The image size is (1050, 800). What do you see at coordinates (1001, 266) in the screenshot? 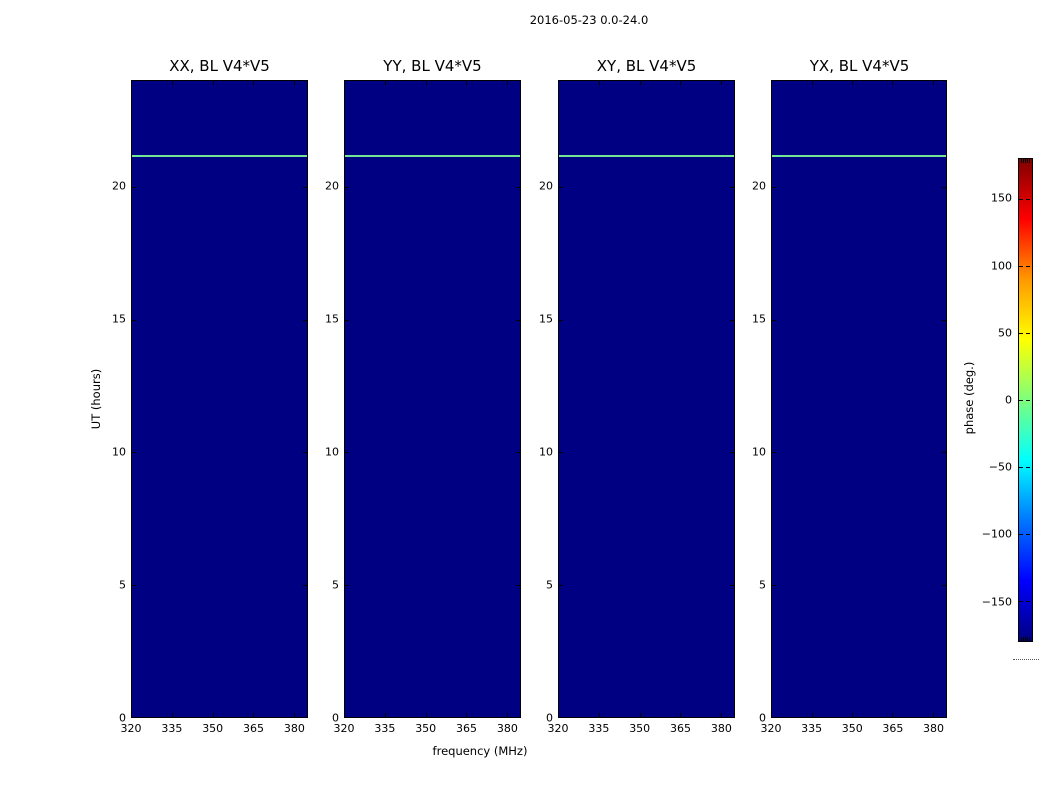
I see `colorbar-tick-label: 100` at bounding box center [1001, 266].